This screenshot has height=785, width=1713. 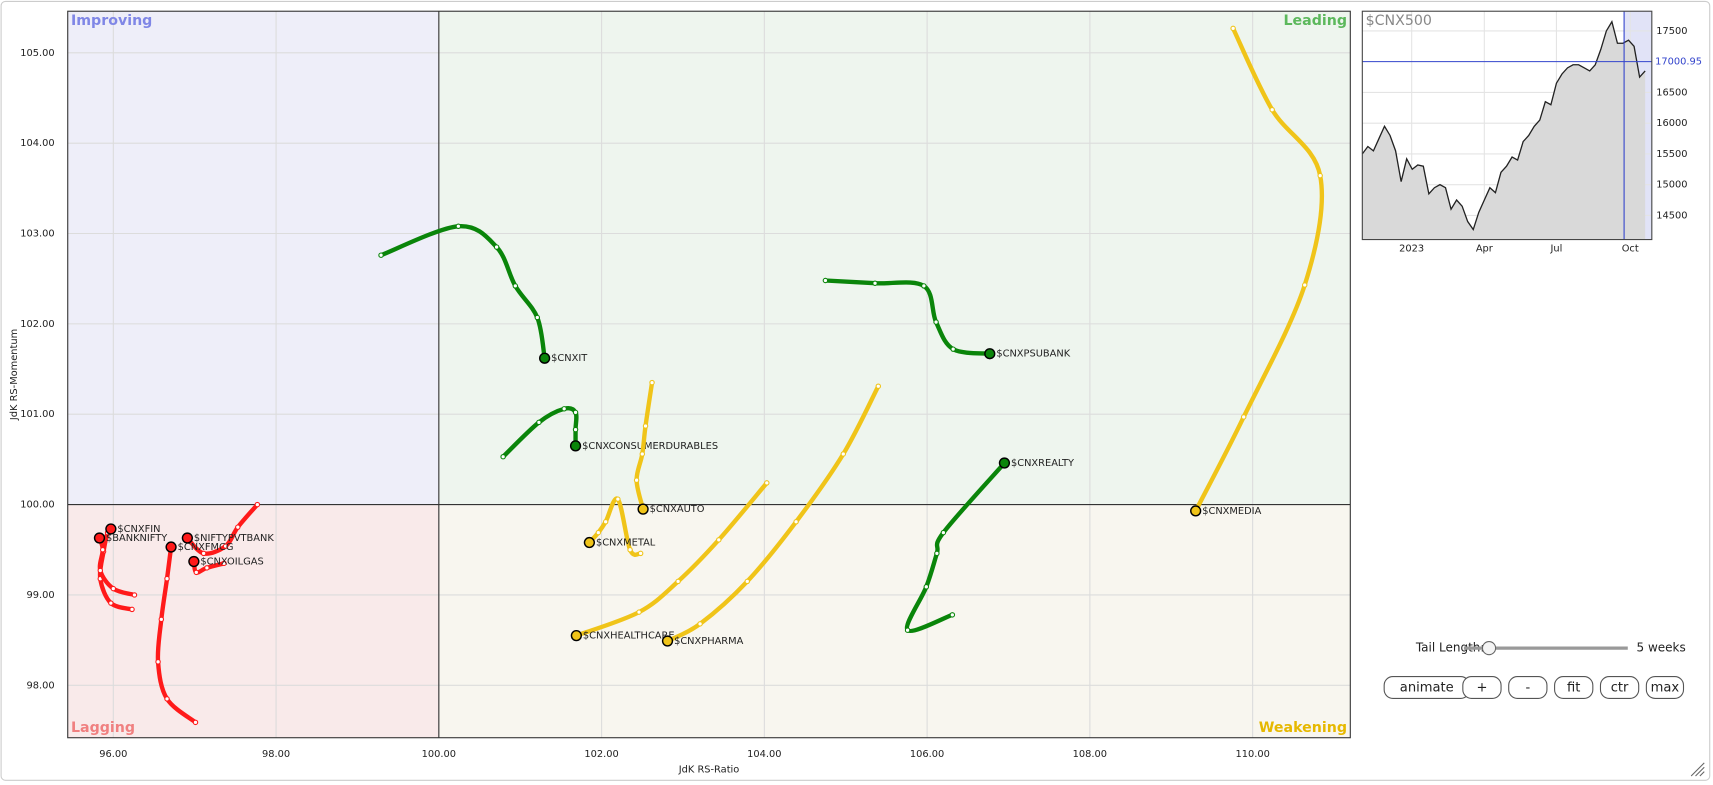 What do you see at coordinates (138, 529) in the screenshot?
I see `series-label: $CNXFIN` at bounding box center [138, 529].